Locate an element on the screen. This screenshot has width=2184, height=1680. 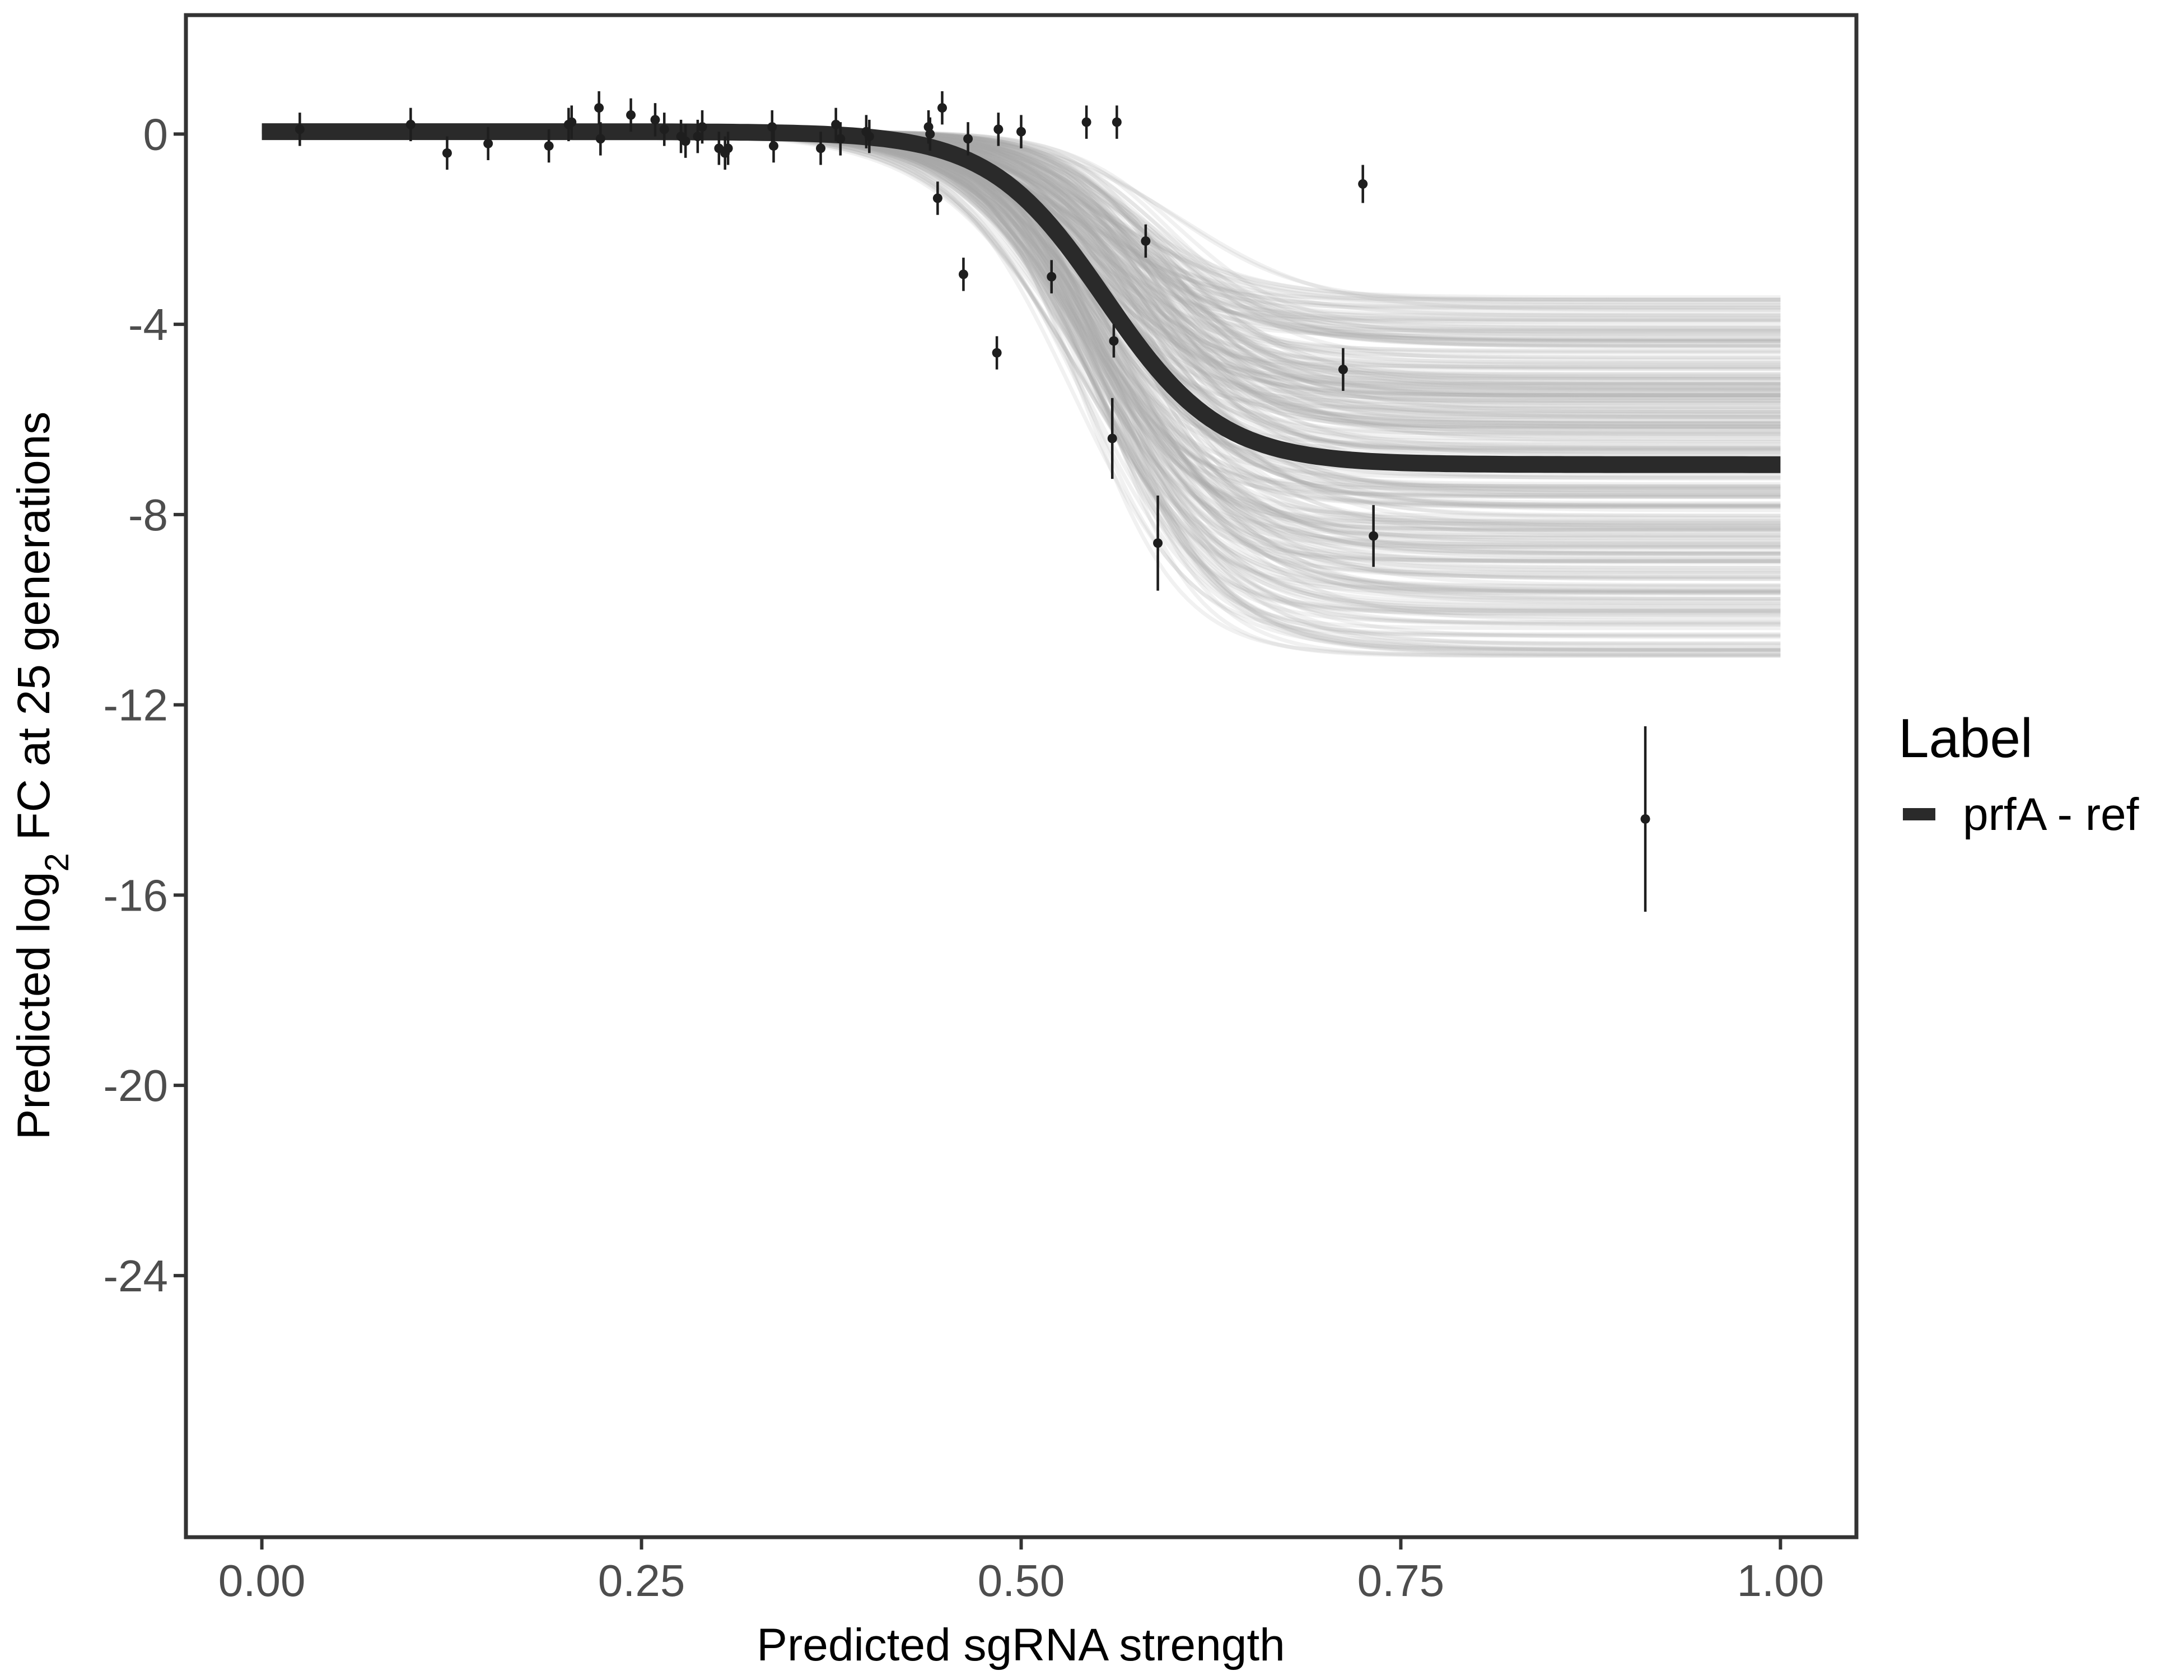
fit-line-layer is located at coordinates (1022, 298).